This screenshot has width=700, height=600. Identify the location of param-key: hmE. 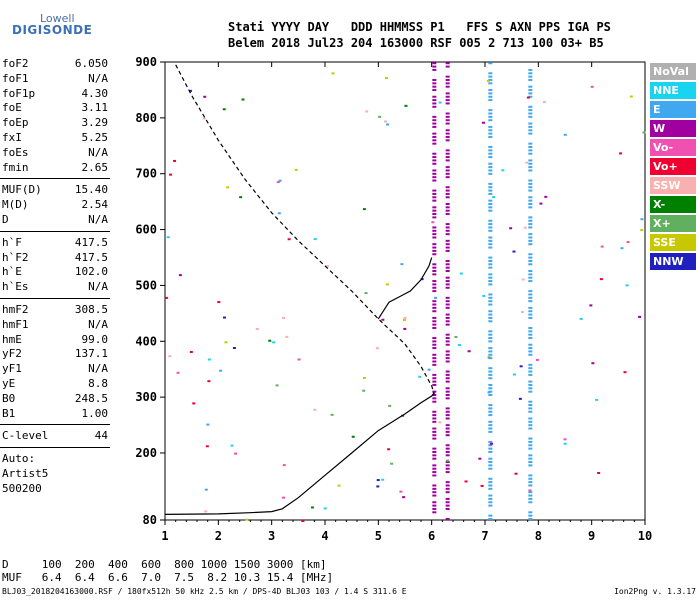
(12, 339).